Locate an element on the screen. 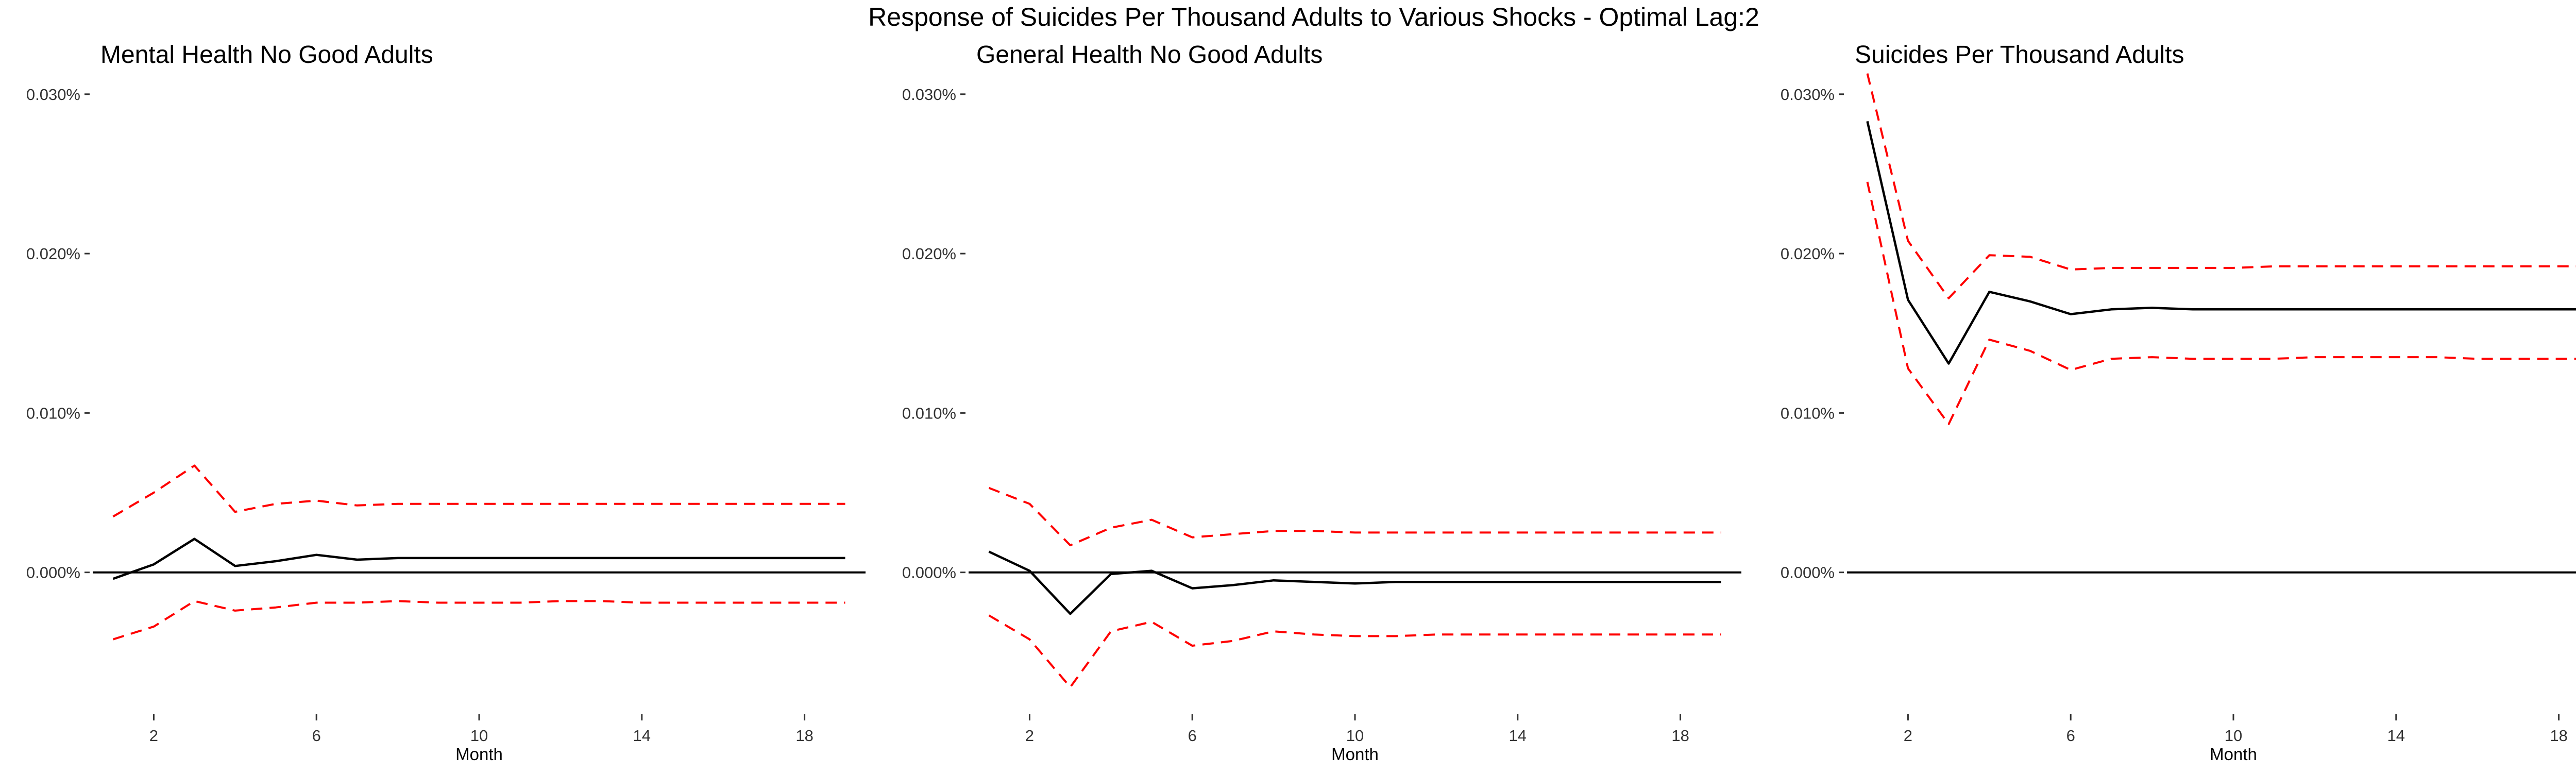 The width and height of the screenshot is (2576, 773). panel-title: Suicides Per Thousand Adults is located at coordinates (2020, 55).